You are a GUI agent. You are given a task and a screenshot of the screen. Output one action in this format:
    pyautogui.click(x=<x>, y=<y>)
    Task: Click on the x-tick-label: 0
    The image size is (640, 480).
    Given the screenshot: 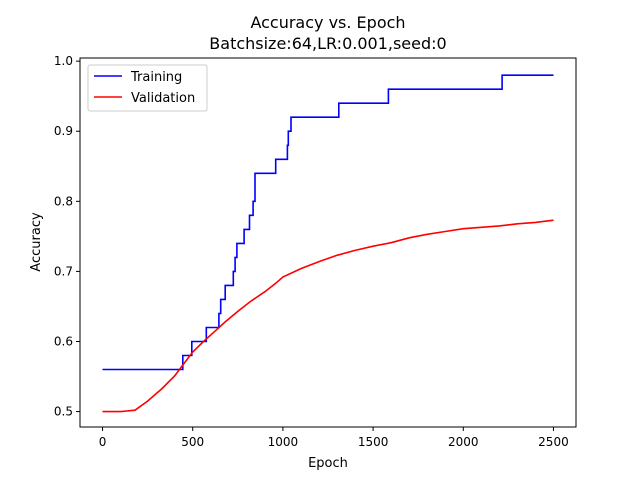 What is the action you would take?
    pyautogui.click(x=103, y=442)
    